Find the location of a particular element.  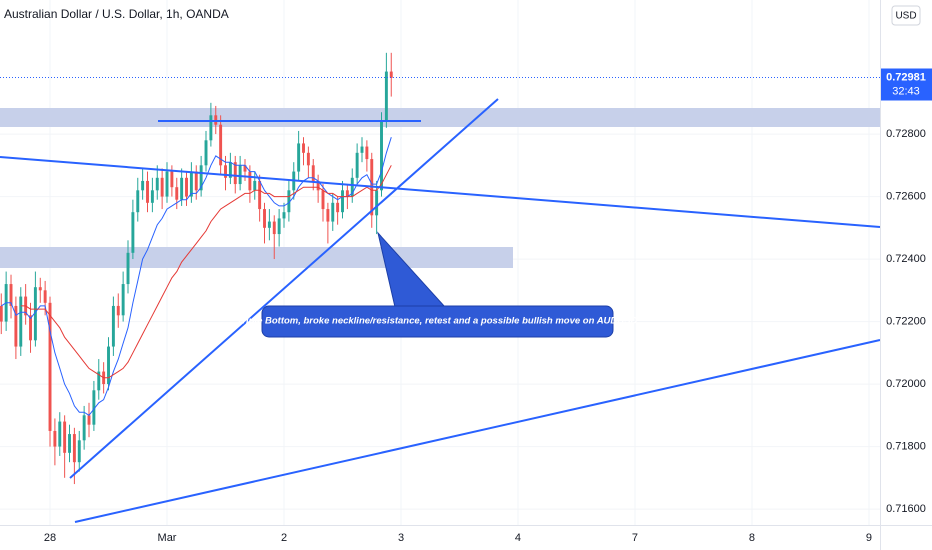

y-tick-label: 0.72800 is located at coordinates (906, 134).